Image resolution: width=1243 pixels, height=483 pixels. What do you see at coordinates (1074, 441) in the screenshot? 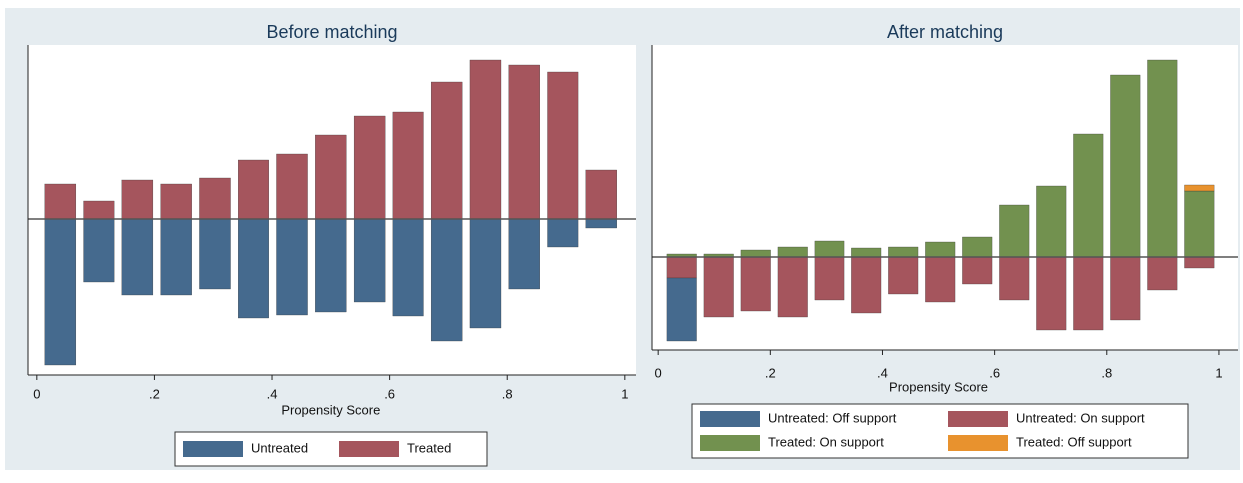
I see `legend-label: Treated: Off support` at bounding box center [1074, 441].